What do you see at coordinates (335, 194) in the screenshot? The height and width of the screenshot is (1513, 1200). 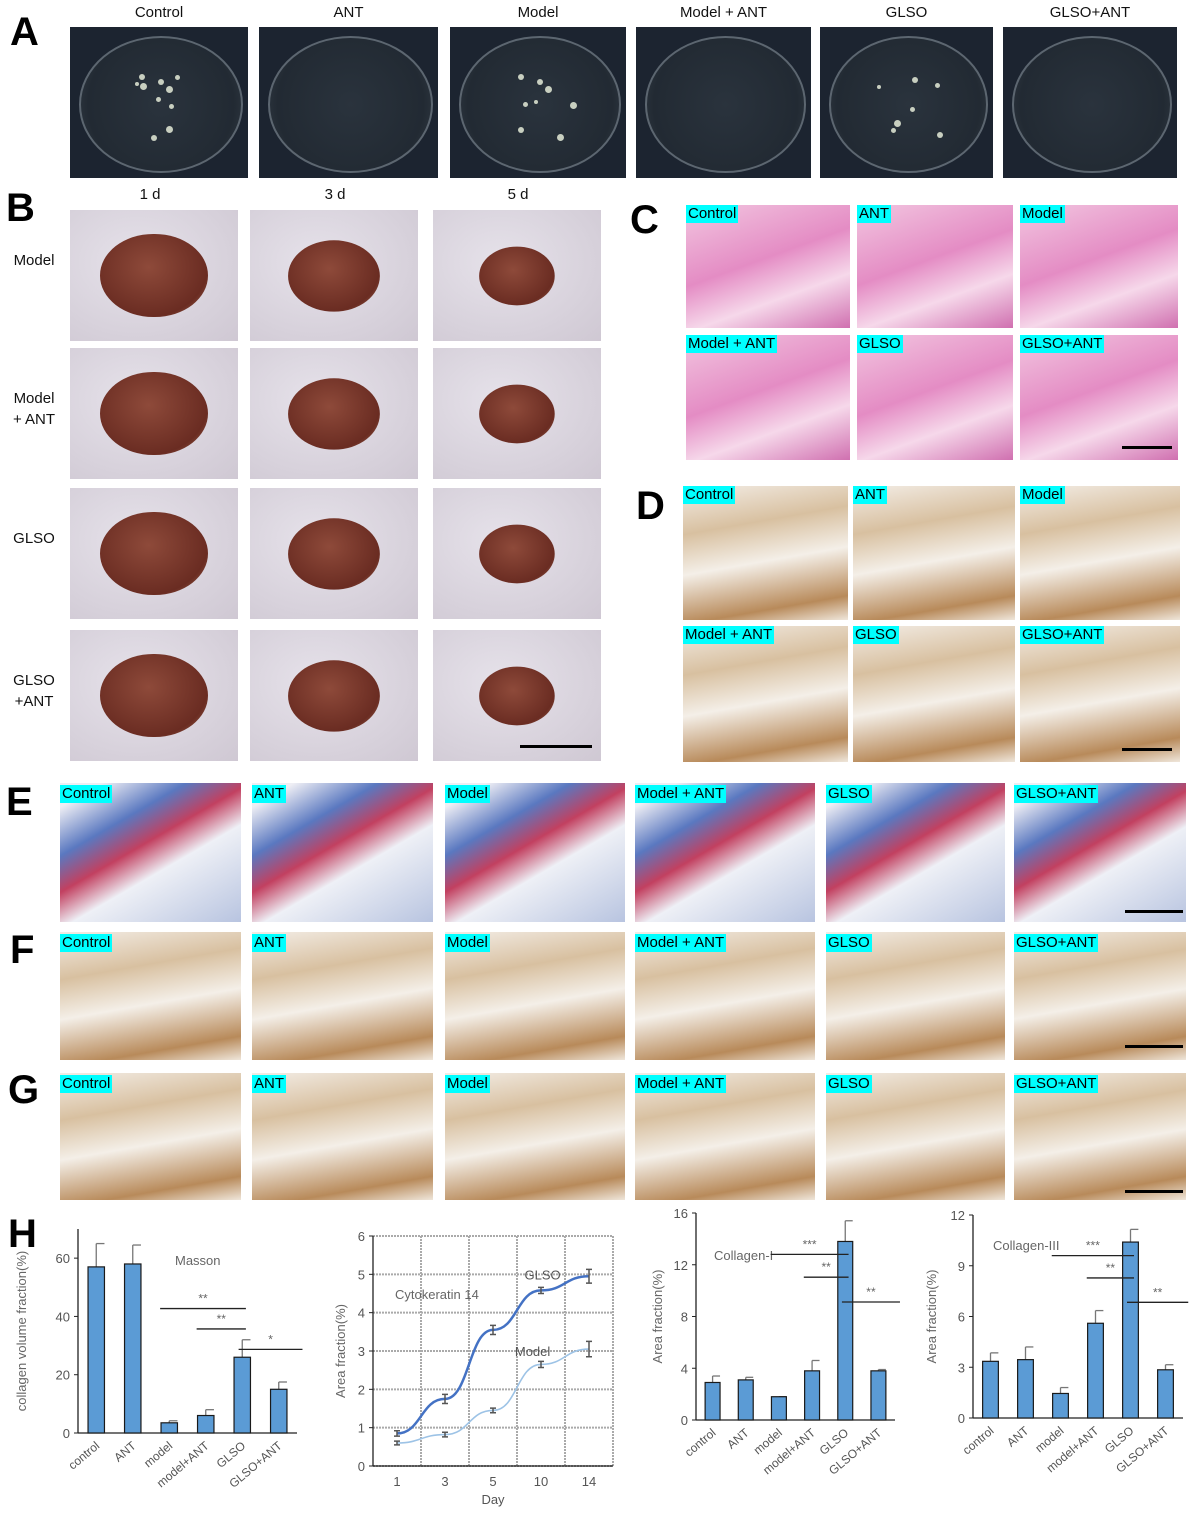 I see `day-label: 3 d` at bounding box center [335, 194].